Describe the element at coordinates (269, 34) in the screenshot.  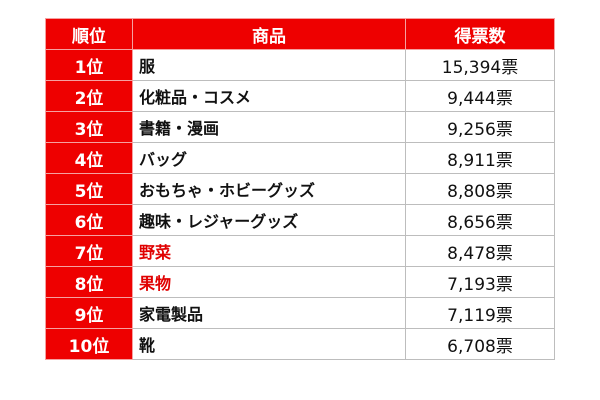
I see `item-column-header: 商品` at that location.